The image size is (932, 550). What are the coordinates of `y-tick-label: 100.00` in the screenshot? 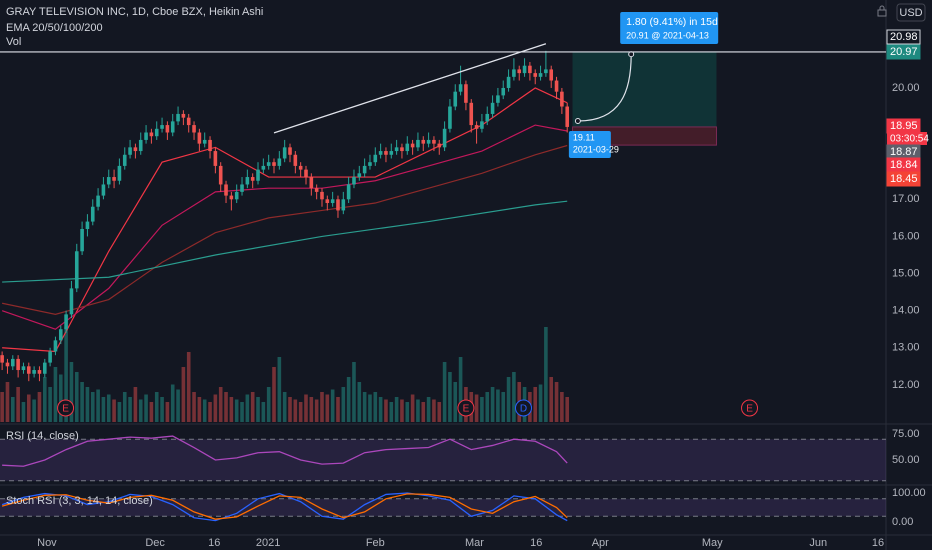 It's located at (909, 493).